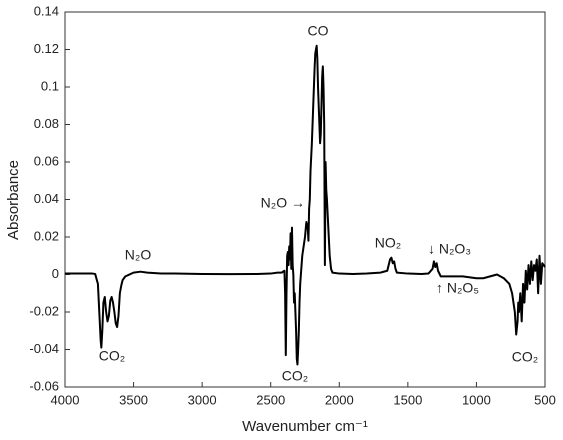 This screenshot has height=440, width=563. I want to click on annotation: N₂O, so click(138, 255).